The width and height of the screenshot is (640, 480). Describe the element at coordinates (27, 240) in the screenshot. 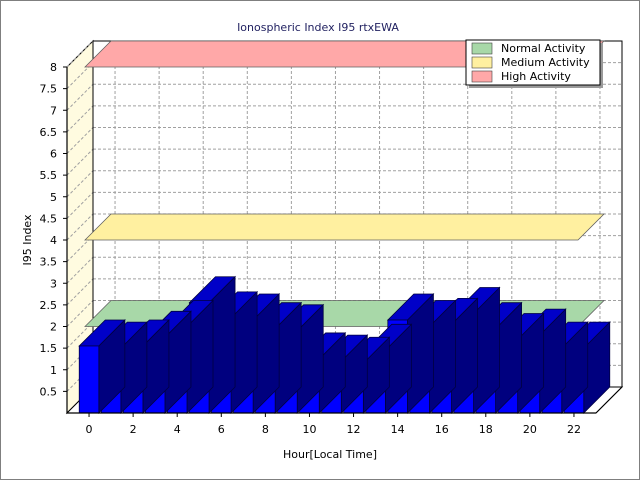

I see `y-axis-title: I95 Index` at that location.